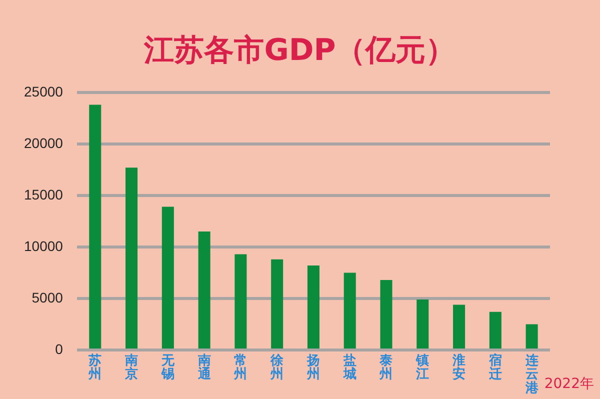 The image size is (600, 399). I want to click on x-tick-label: 镇江, so click(422, 367).